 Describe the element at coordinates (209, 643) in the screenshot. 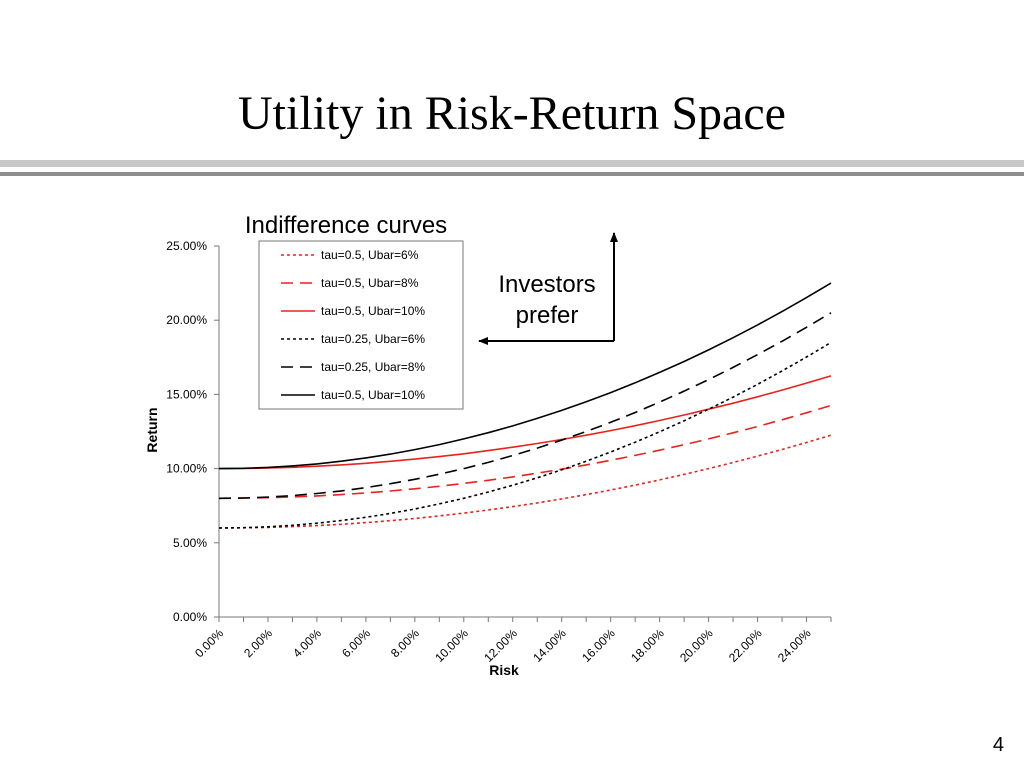

I see `x-tick-label: 0.00%` at that location.